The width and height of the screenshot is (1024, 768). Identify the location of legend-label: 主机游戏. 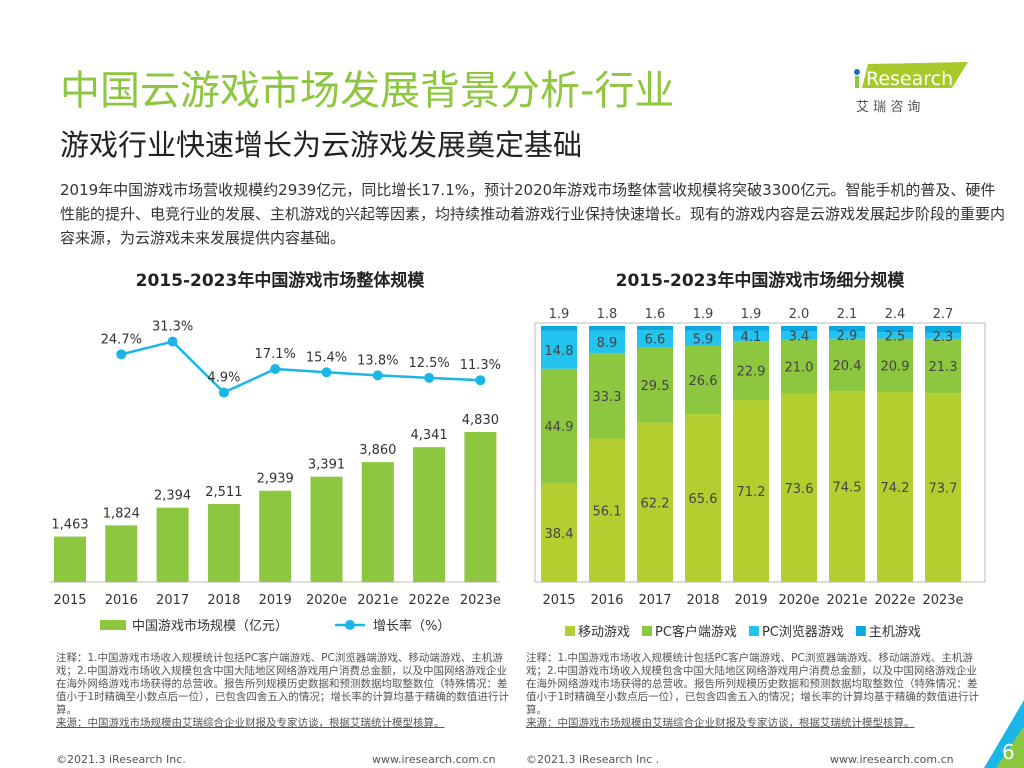
(895, 632).